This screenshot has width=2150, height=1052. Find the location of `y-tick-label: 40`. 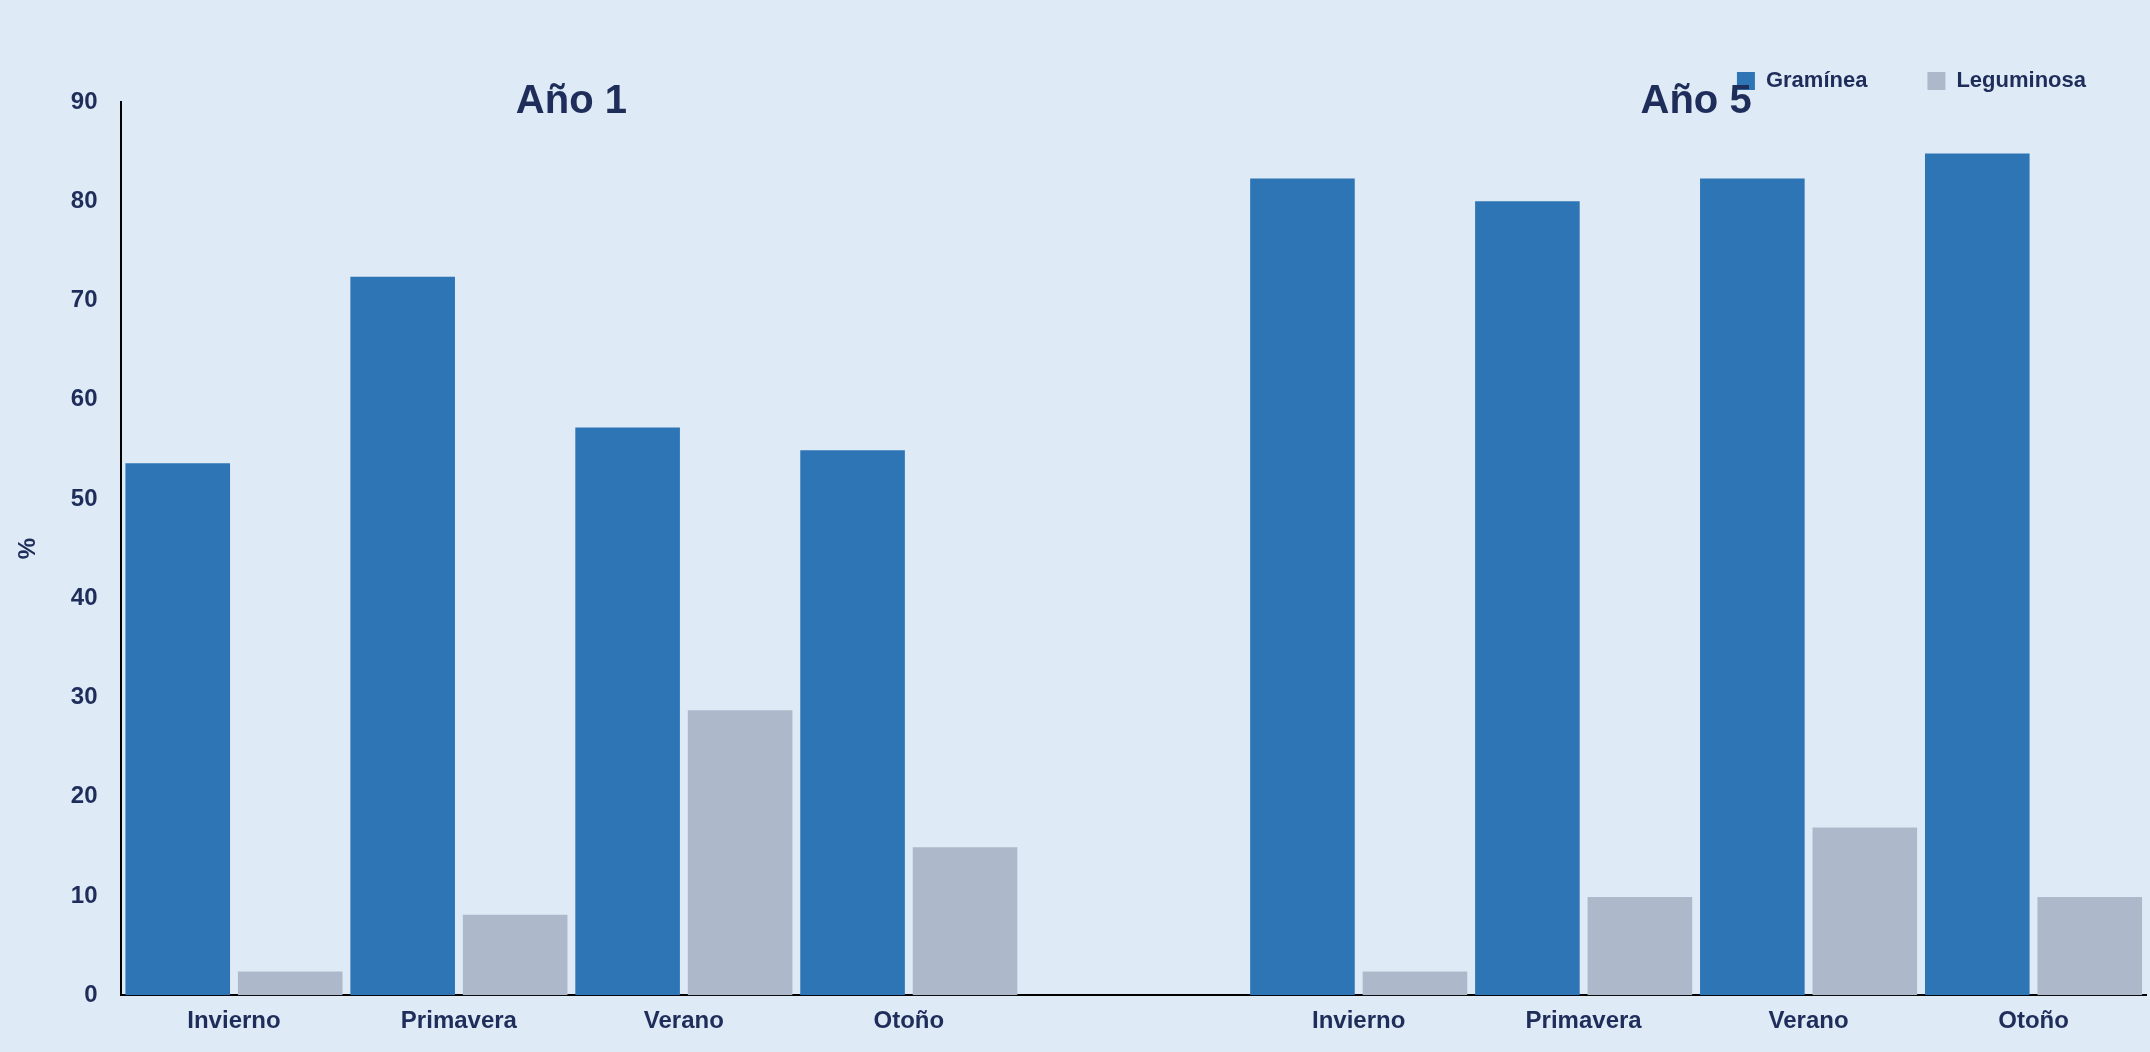

y-tick-label: 40 is located at coordinates (84, 596).